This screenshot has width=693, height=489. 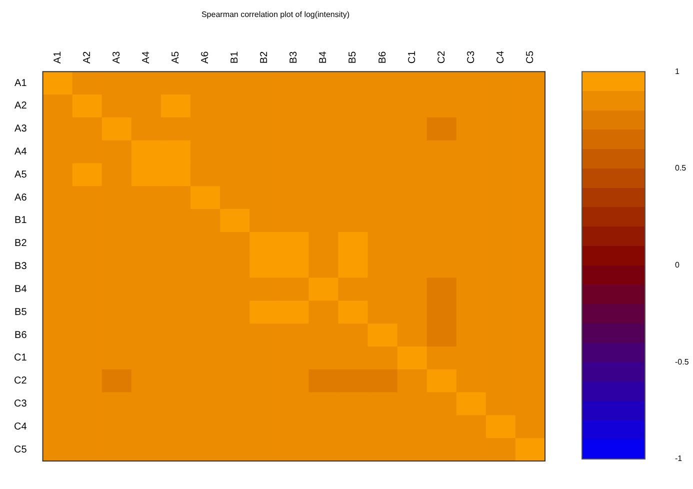 I want to click on y-tick-label: A5, so click(x=21, y=174).